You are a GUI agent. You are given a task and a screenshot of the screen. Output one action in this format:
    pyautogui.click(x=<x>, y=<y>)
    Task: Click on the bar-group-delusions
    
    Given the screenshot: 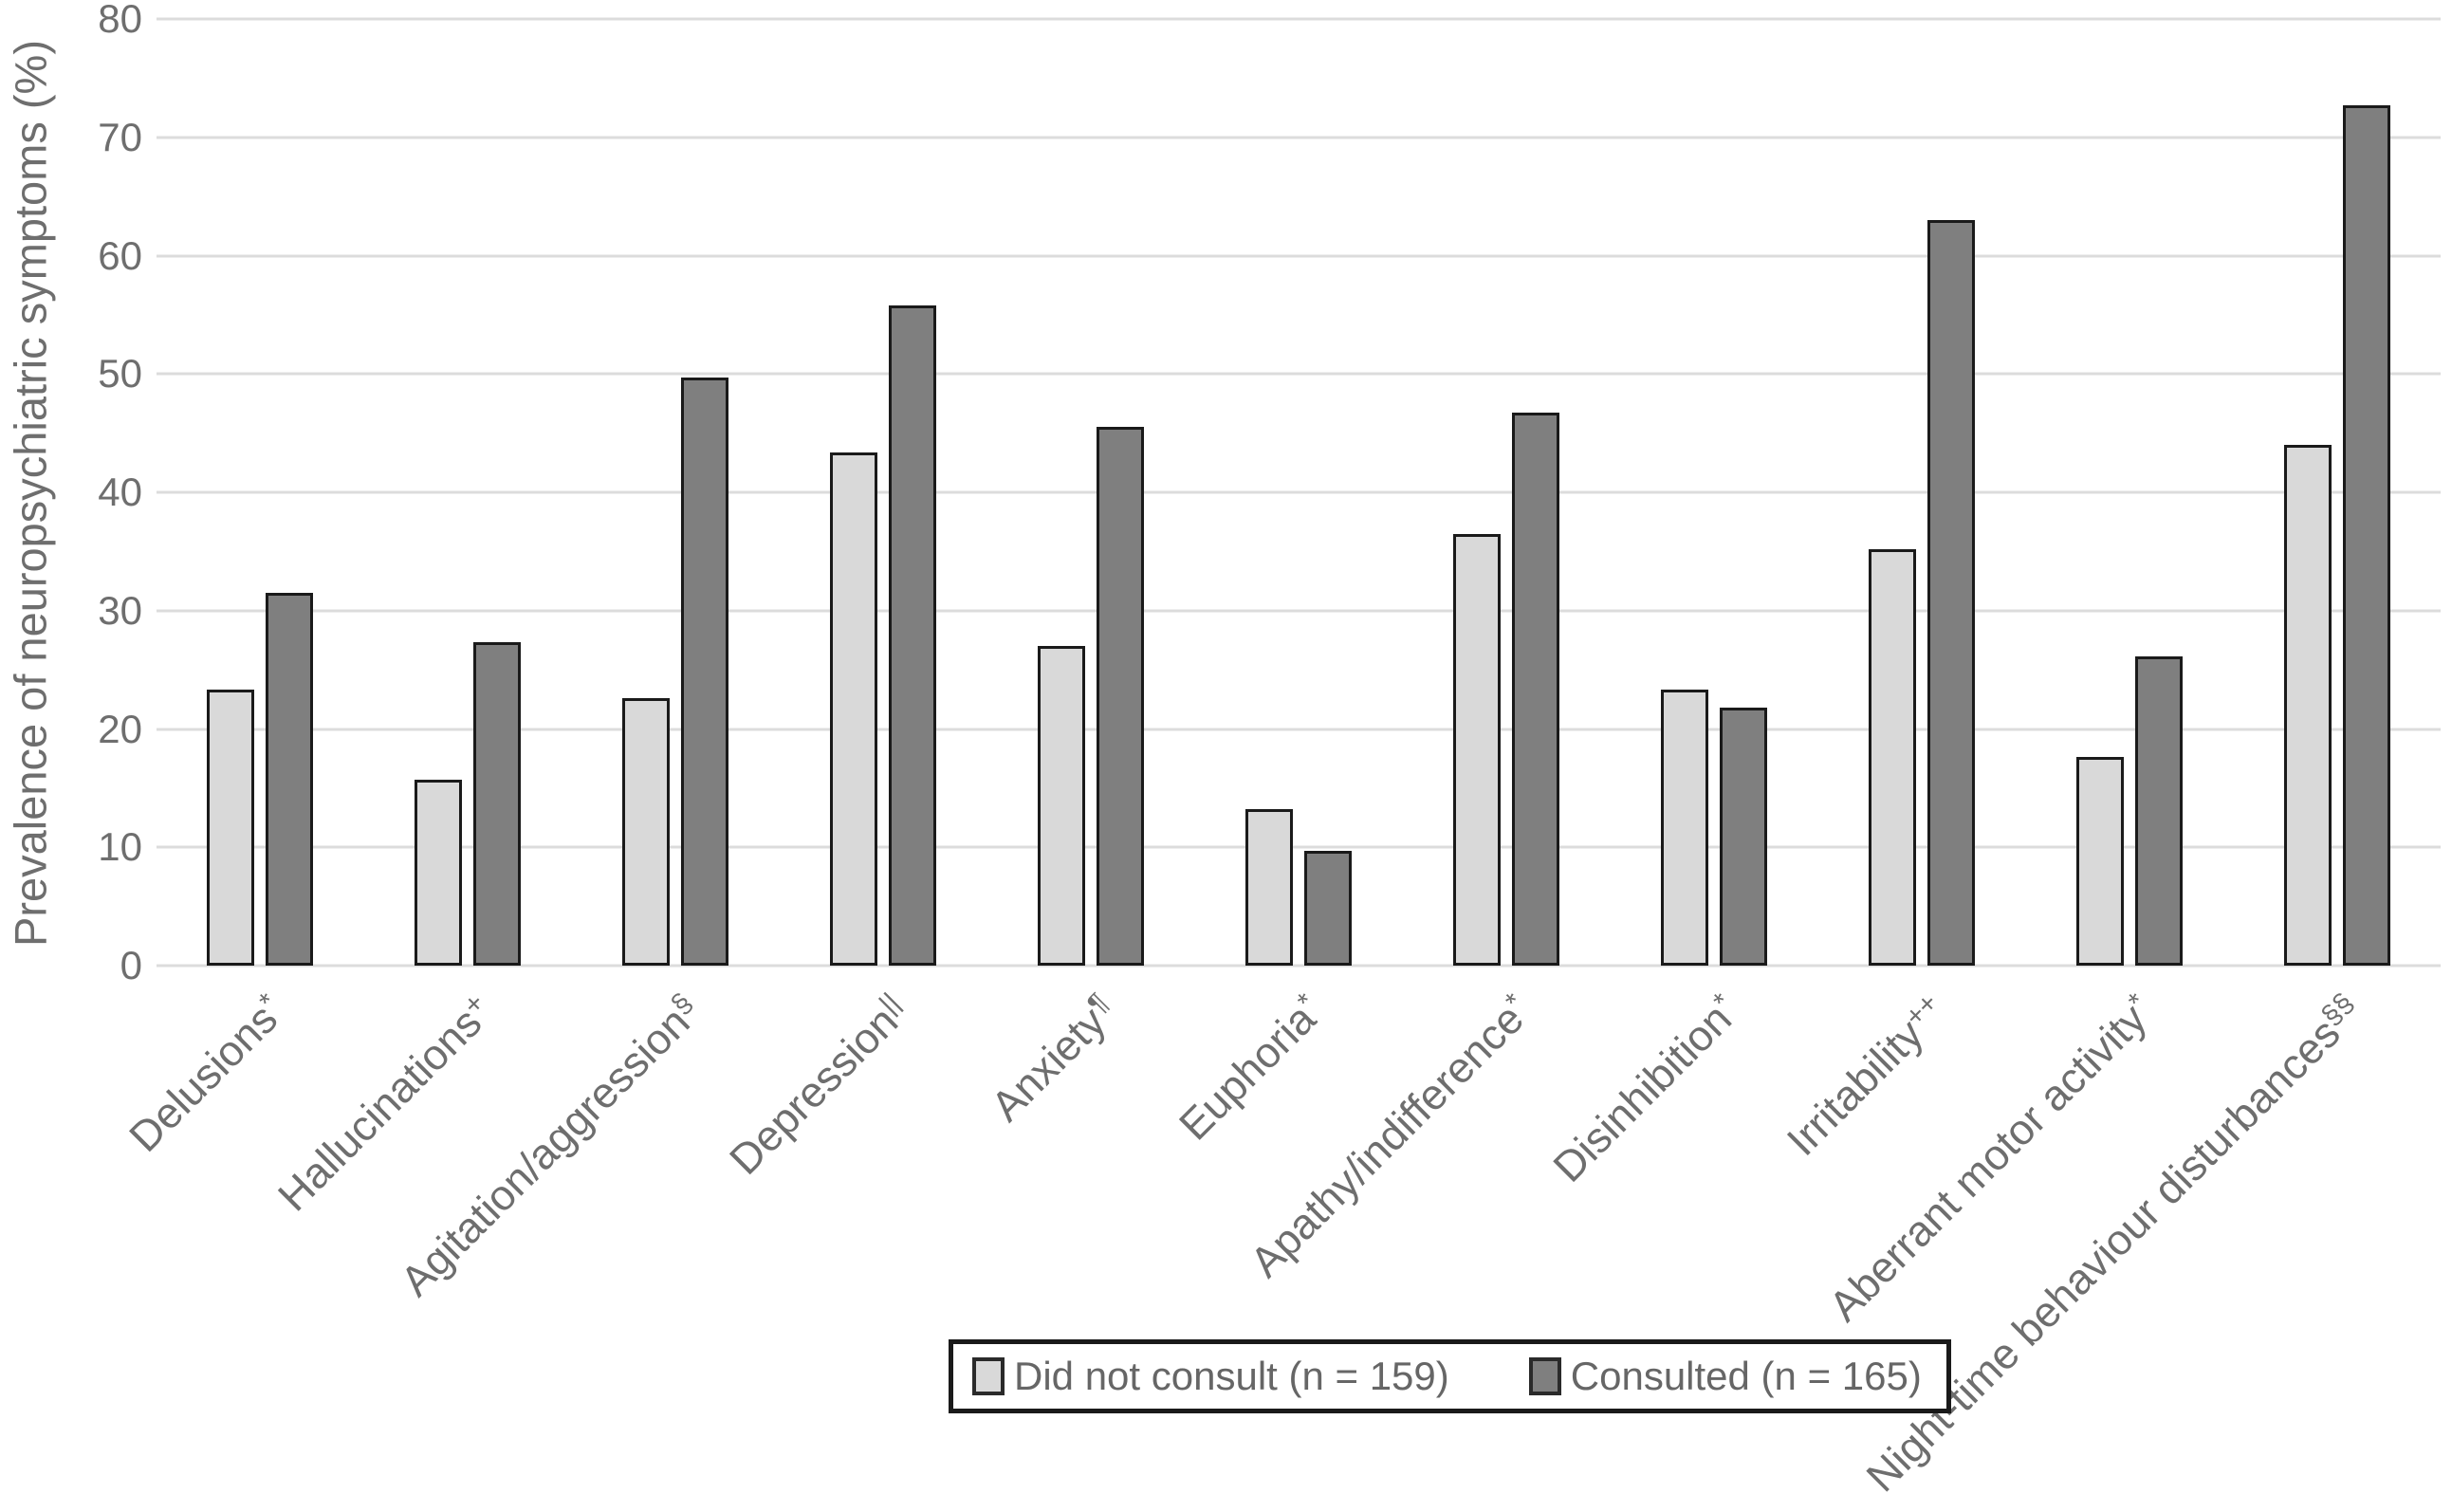 What is the action you would take?
    pyautogui.click(x=260, y=492)
    